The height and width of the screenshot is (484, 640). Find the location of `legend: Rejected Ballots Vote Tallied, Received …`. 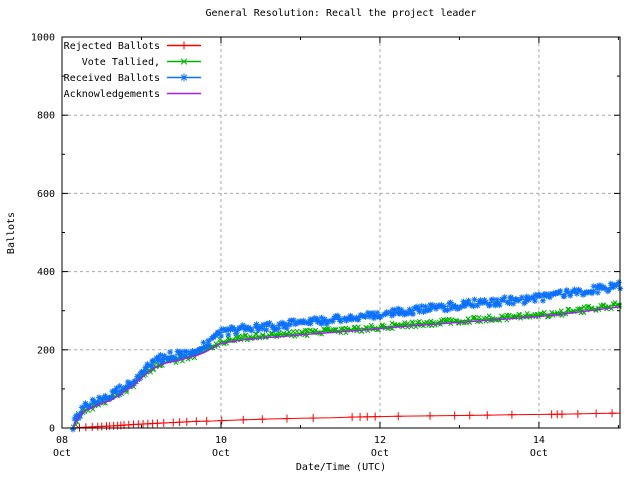

legend: Rejected Ballots Vote Tallied, Received … is located at coordinates (132, 70).